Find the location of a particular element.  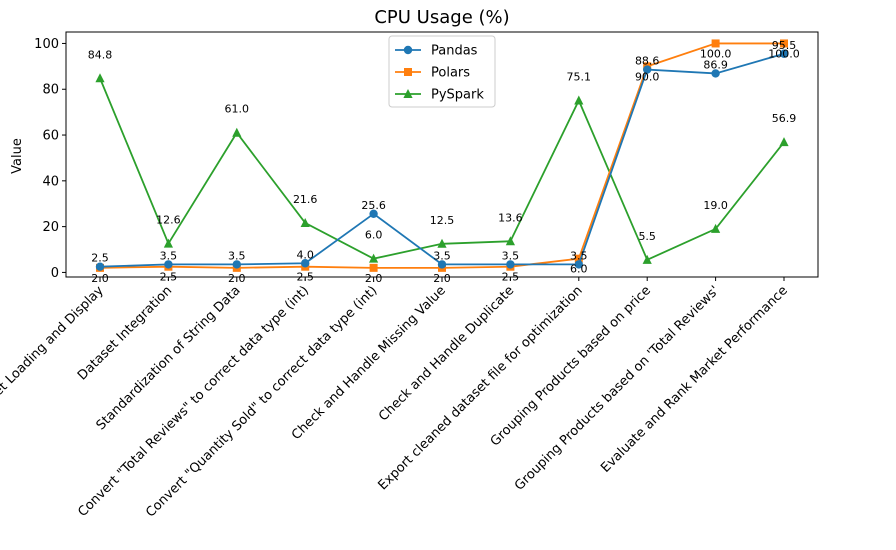

y-tick-label: 0 is located at coordinates (55, 273).